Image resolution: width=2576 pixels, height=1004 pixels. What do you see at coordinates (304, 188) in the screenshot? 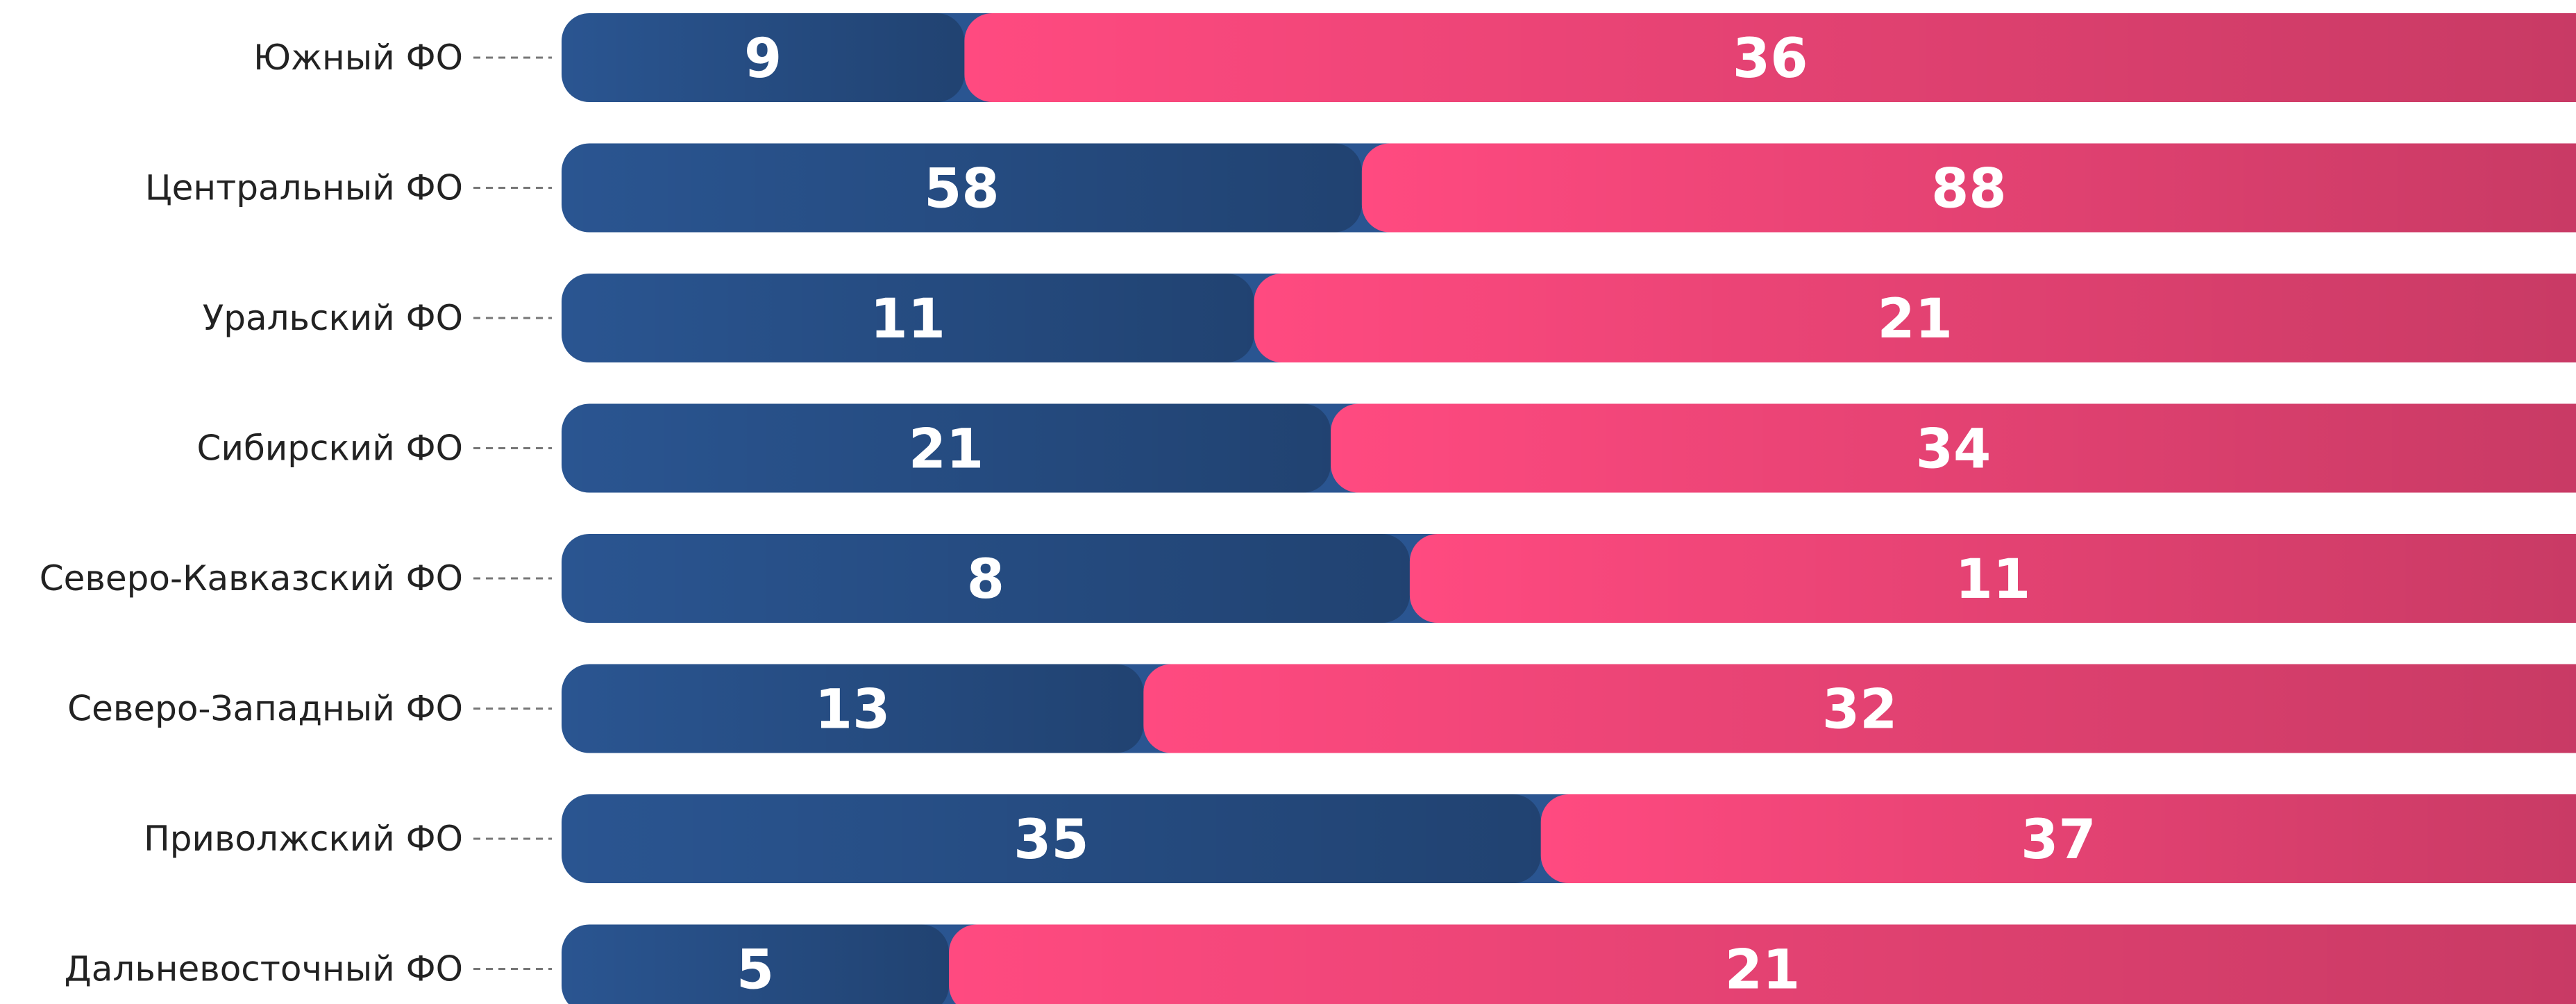
I see `category-label: Центральный ФО` at bounding box center [304, 188].